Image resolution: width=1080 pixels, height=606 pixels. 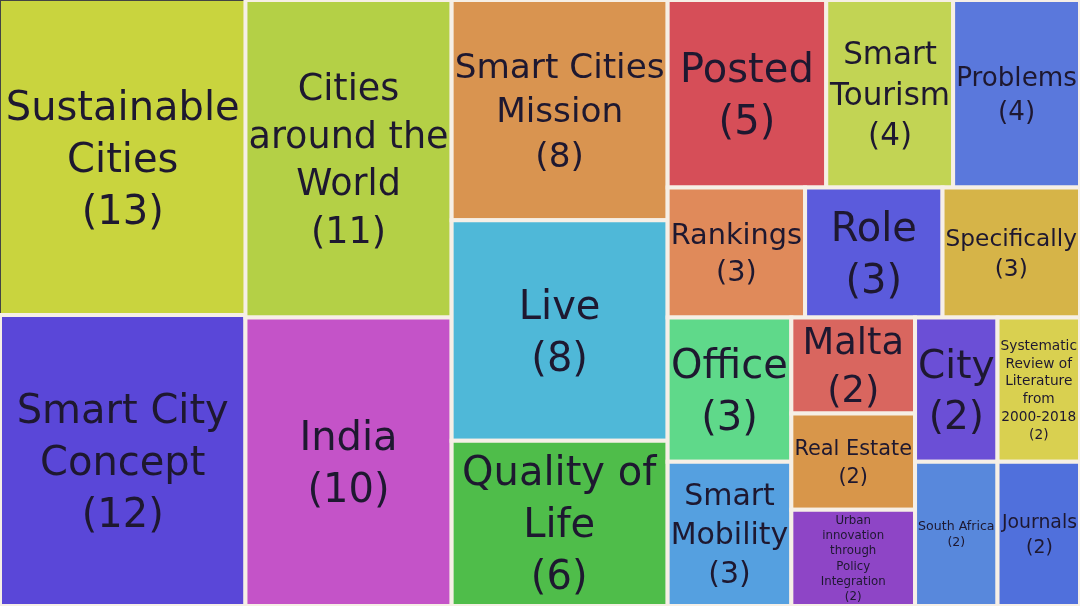 What do you see at coordinates (729, 363) in the screenshot?
I see `category-label: Office` at bounding box center [729, 363].